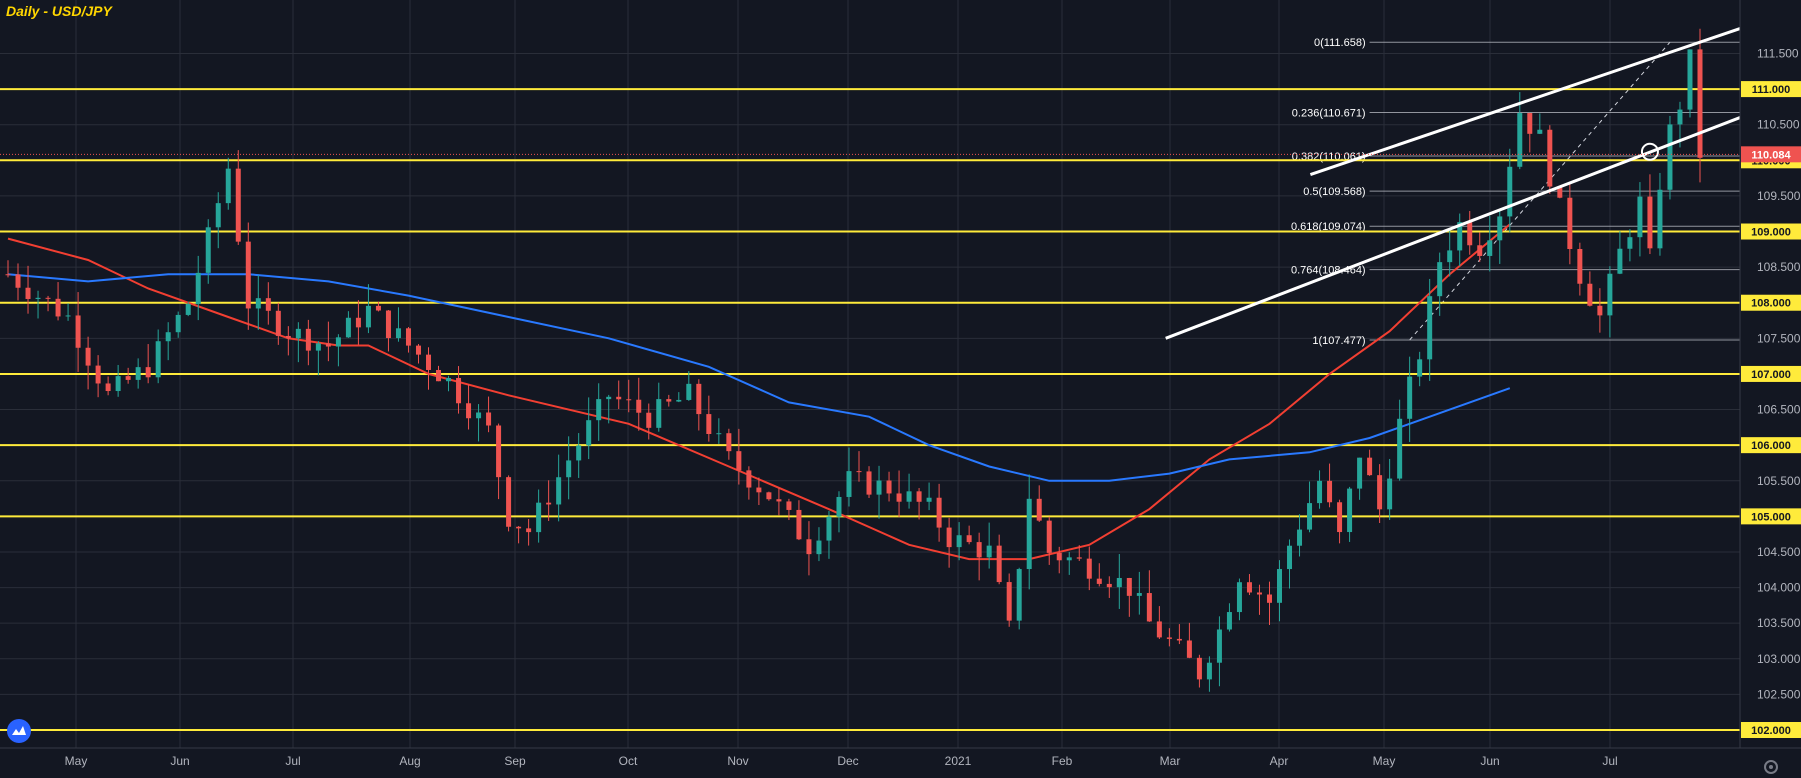  Describe the element at coordinates (19, 731) in the screenshot. I see `tradingview-logo-icon` at that location.